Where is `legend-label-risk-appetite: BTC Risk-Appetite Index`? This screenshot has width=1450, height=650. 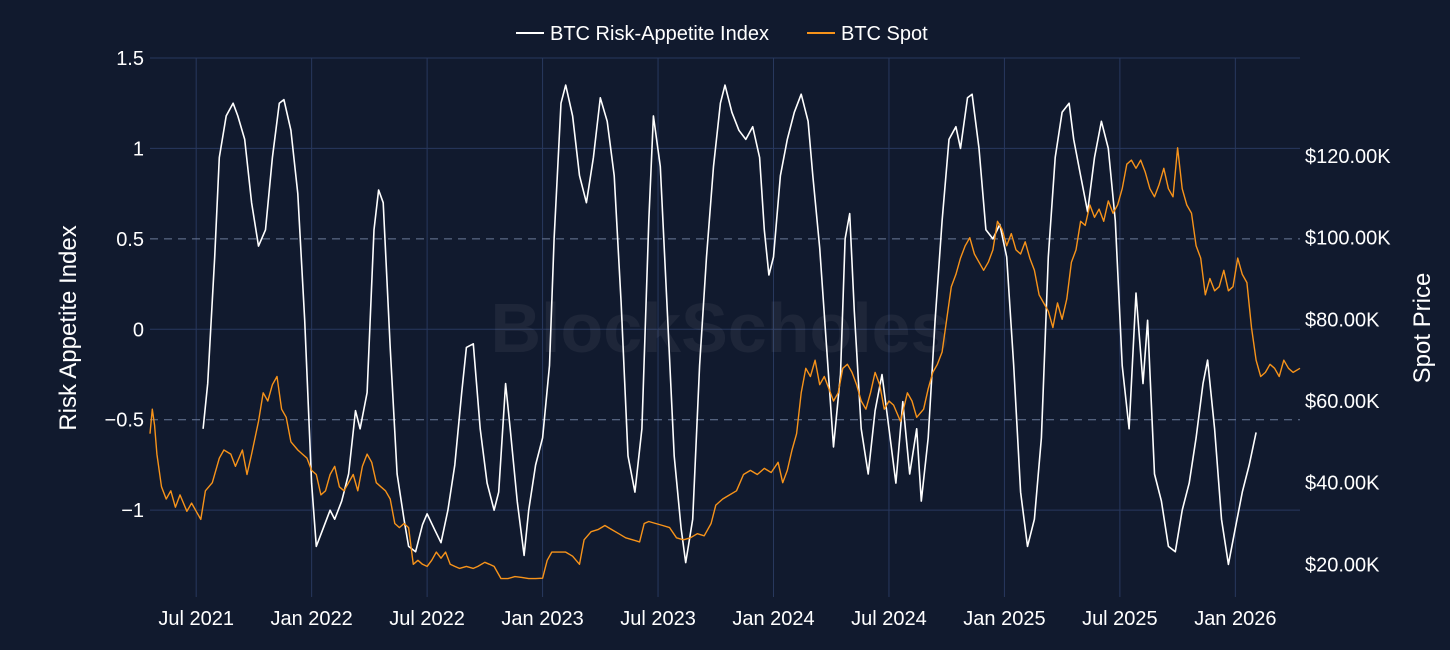 legend-label-risk-appetite: BTC Risk-Appetite Index is located at coordinates (659, 34).